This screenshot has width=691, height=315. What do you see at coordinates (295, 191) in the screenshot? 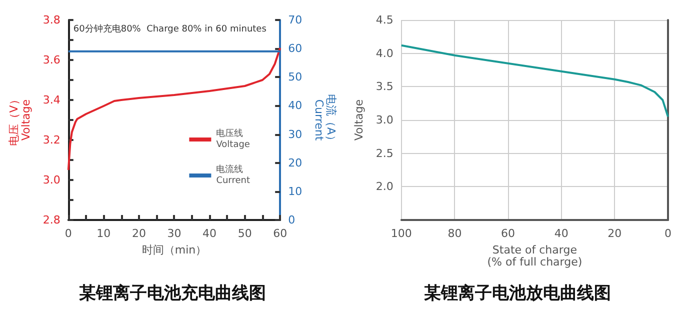
I see `y2-tick-label: 10` at bounding box center [295, 191].